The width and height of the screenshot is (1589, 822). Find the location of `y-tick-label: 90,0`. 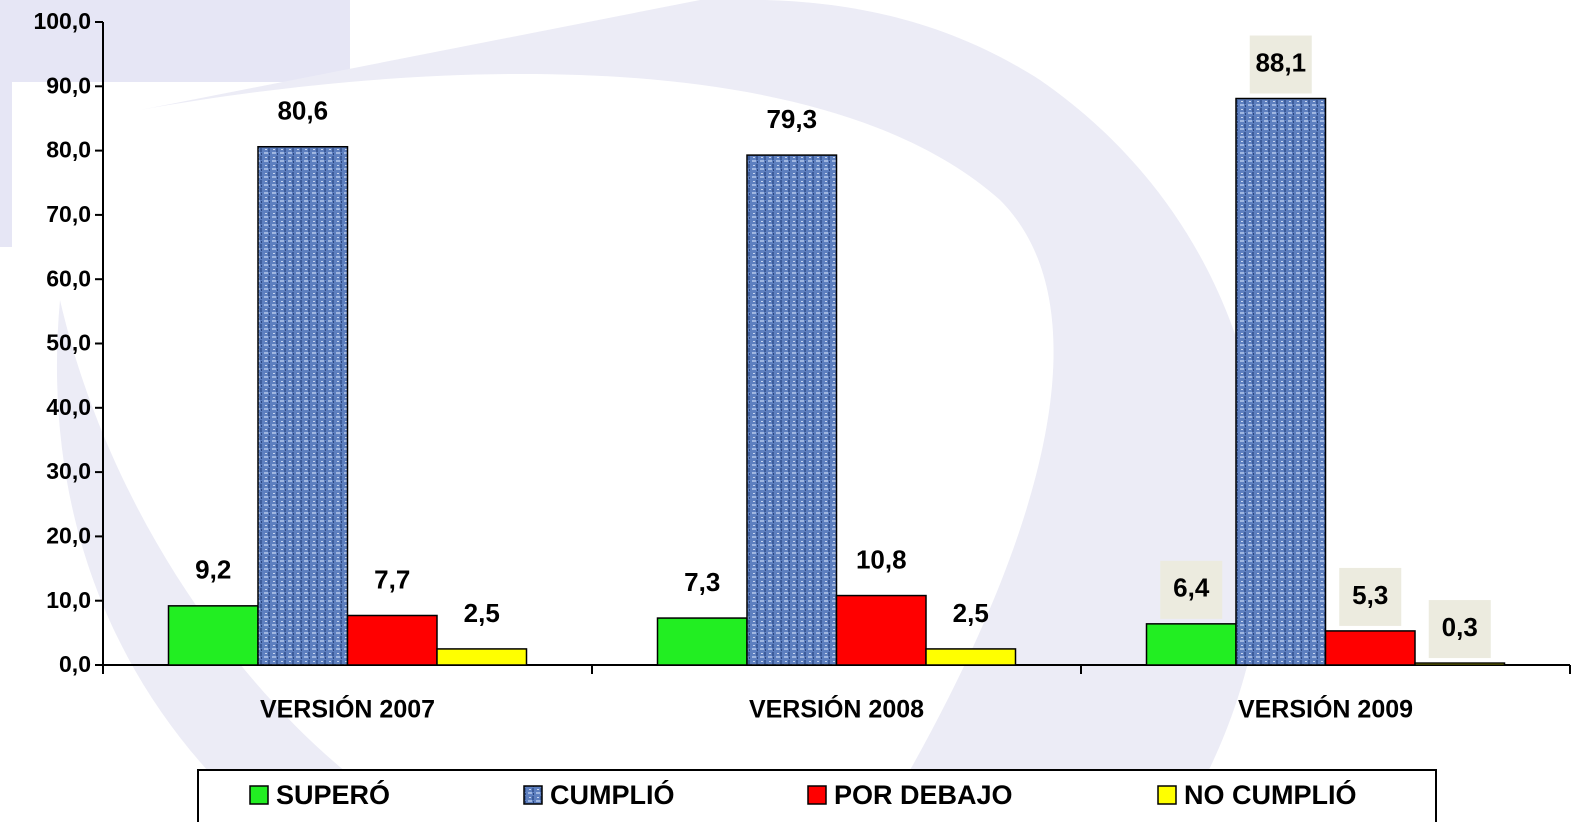

y-tick-label: 90,0 is located at coordinates (68, 85).